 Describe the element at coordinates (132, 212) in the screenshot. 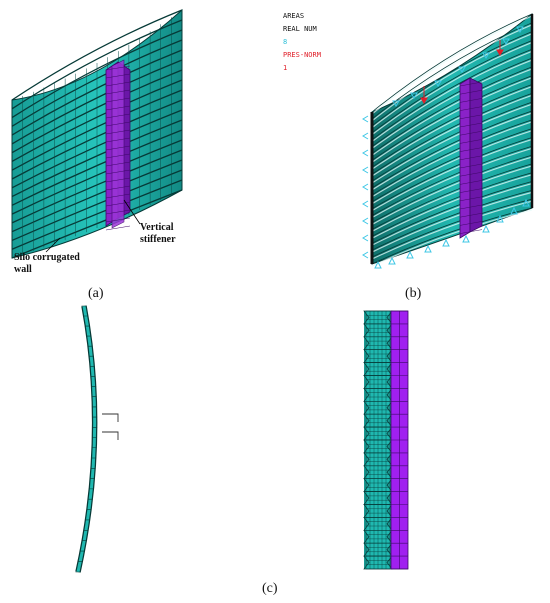

I see `stiffener-leader` at that location.